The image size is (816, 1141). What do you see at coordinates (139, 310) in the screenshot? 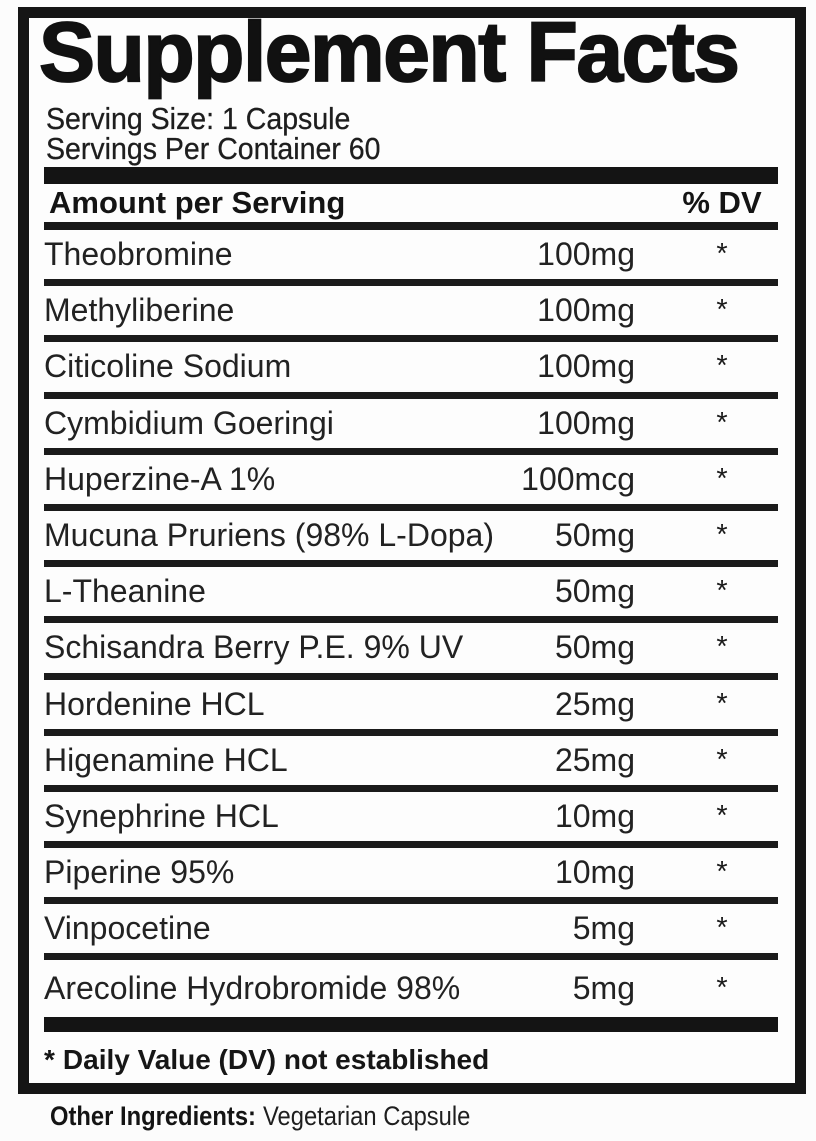
I see `ingredient-name: Methyliberine` at bounding box center [139, 310].